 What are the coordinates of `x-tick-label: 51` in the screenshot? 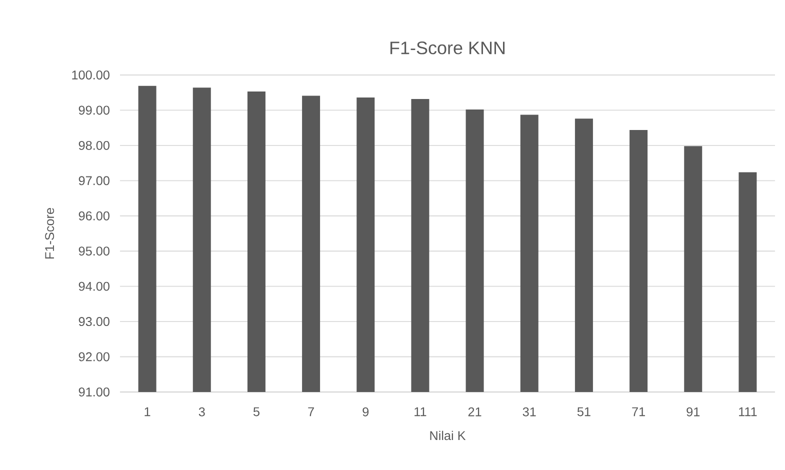 It's located at (583, 411).